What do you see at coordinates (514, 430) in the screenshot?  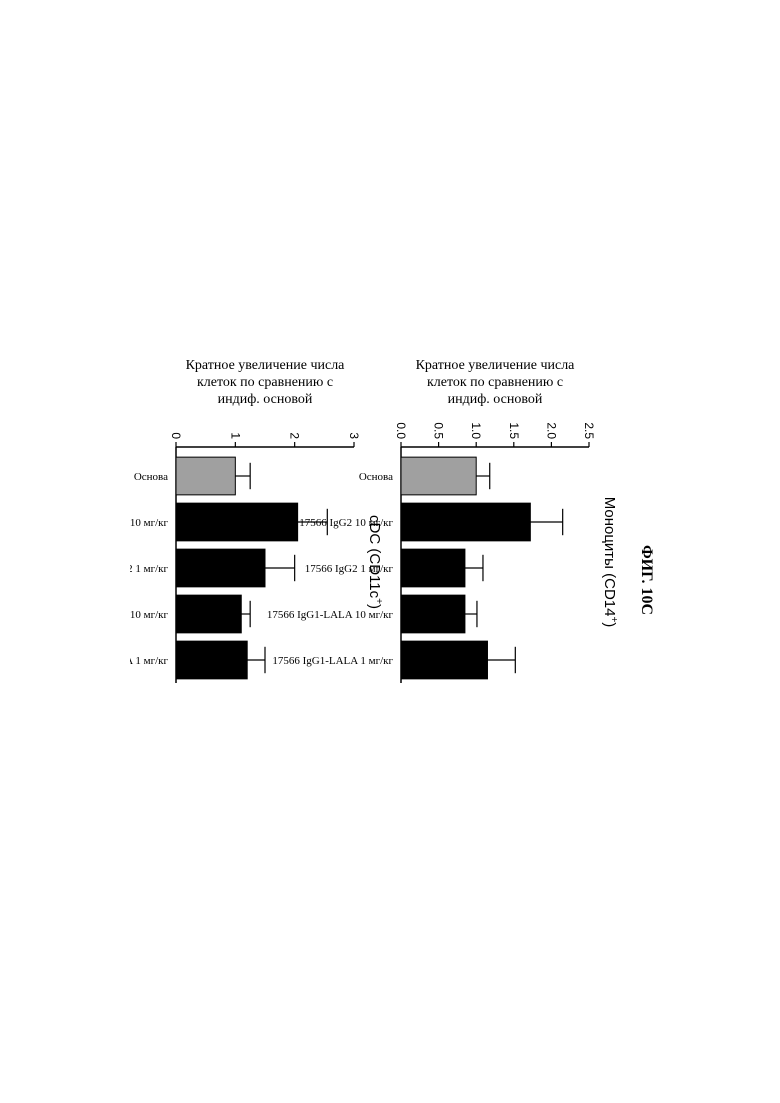 I see `y-tick-label: 1.5` at bounding box center [514, 430].